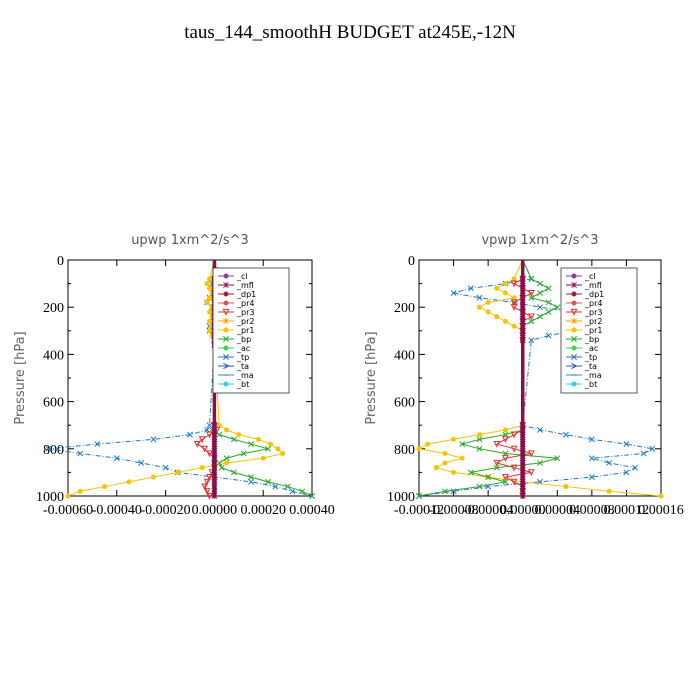 Image resolution: width=700 pixels, height=700 pixels. What do you see at coordinates (117, 510) in the screenshot?
I see `x-tick-label: -0.00040` at bounding box center [117, 510].